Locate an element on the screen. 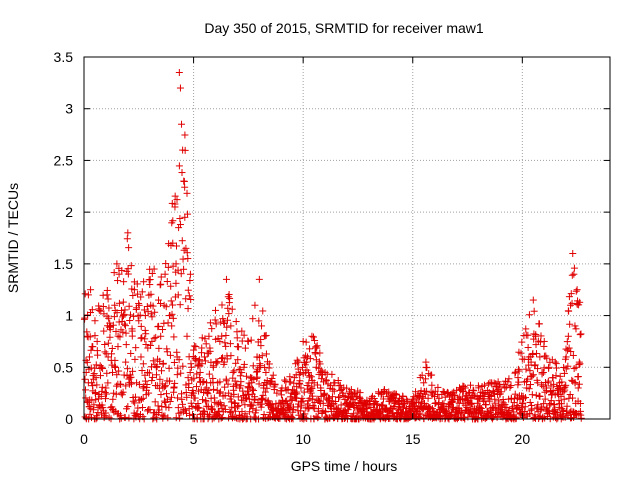  y-tick-label: 2 is located at coordinates (69, 212).